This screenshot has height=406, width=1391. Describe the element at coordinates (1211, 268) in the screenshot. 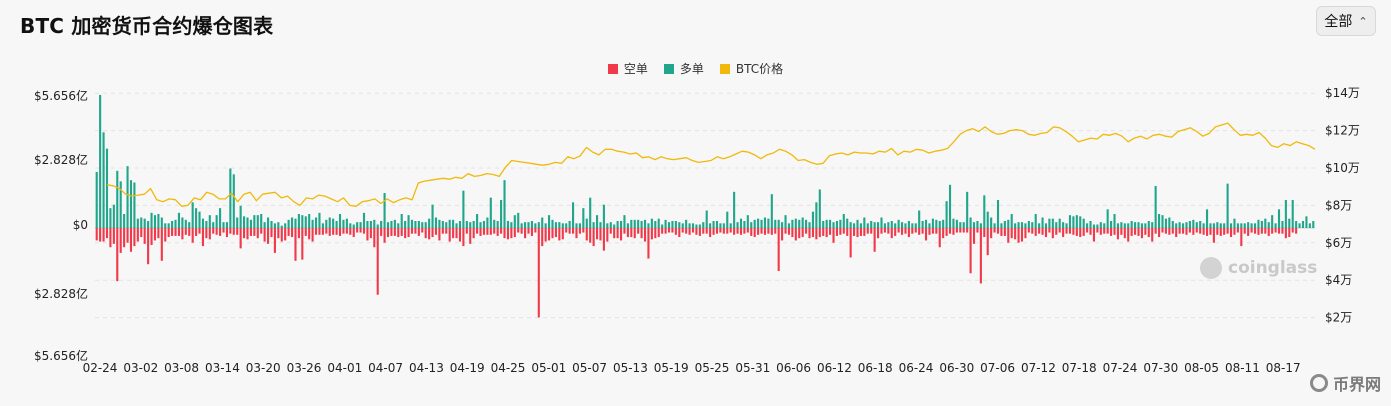

I see `coinglass-logo-icon` at that location.